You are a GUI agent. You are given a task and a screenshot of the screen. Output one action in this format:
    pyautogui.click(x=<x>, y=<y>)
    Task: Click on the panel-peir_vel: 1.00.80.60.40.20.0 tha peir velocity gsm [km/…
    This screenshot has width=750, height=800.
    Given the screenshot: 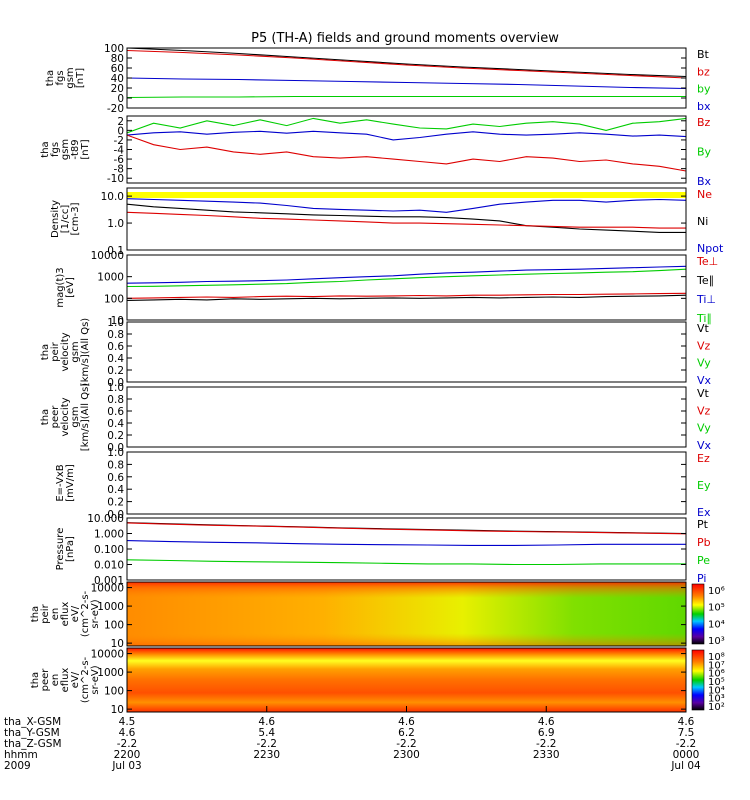 What is the action you would take?
    pyautogui.click(x=376, y=353)
    